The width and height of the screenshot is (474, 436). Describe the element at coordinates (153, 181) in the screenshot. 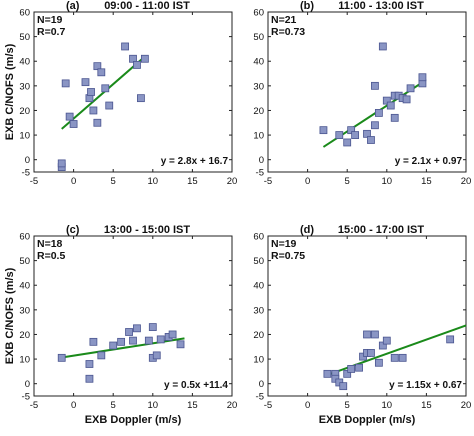

I see `x-tick-label: 10` at that location.